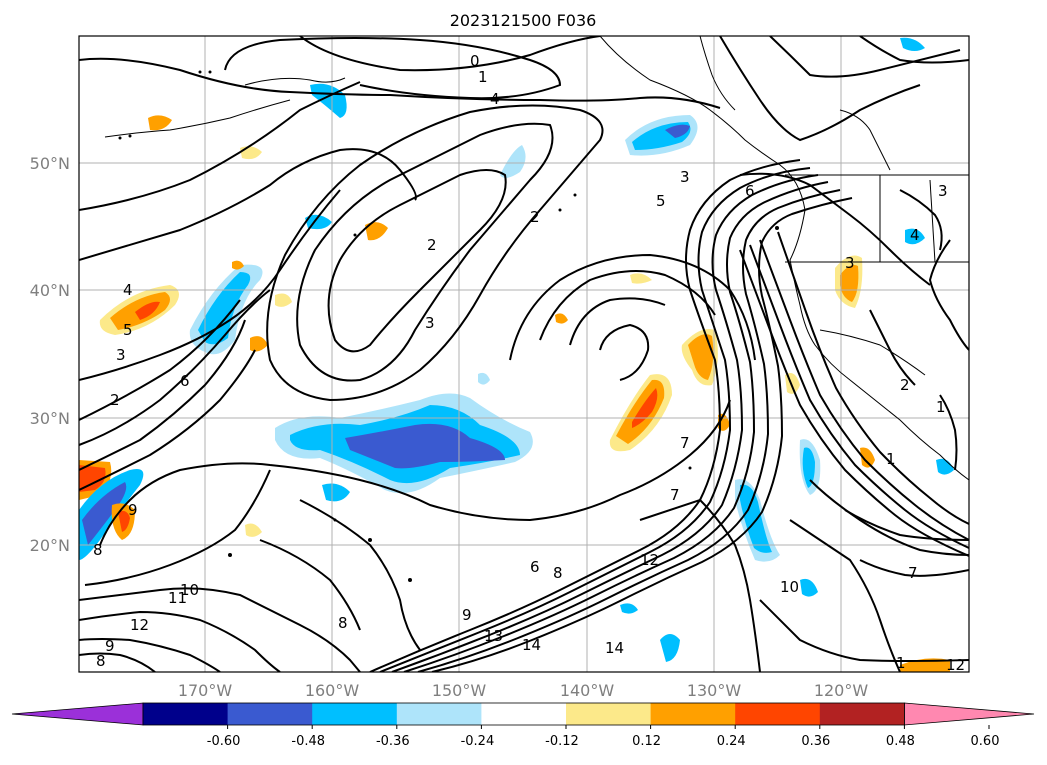 The width and height of the screenshot is (1047, 765). I want to click on contour-label: 11, so click(177, 598).